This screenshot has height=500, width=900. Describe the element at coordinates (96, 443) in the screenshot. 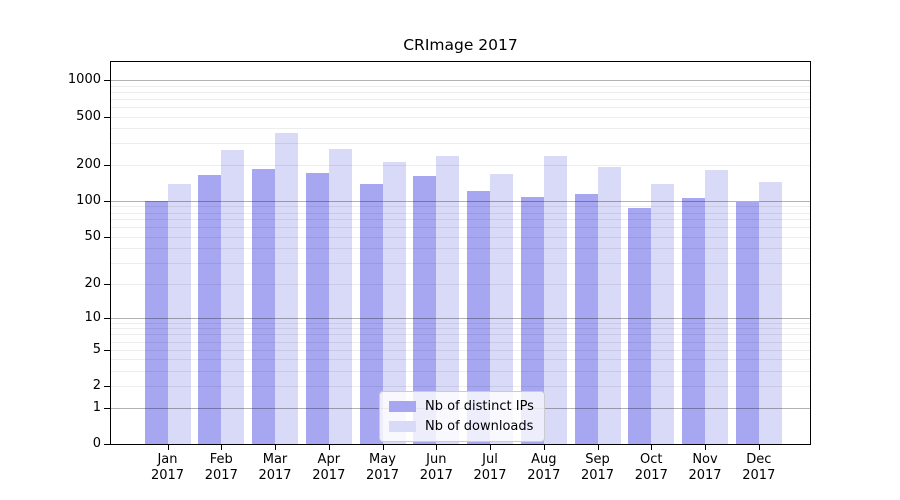

I see `y-tick-label: 0` at that location.